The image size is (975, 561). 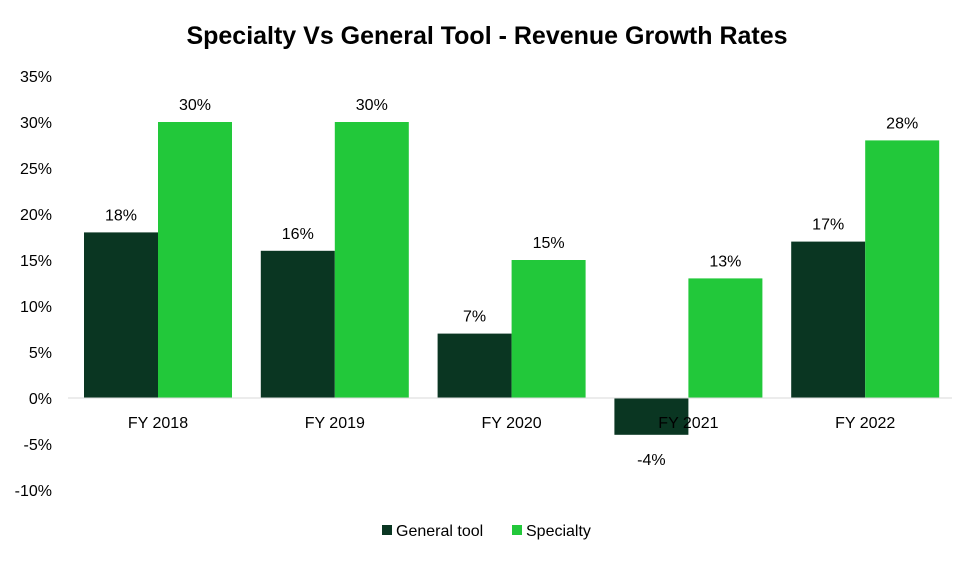 I want to click on y-tick-label: 30%, so click(x=36, y=123).